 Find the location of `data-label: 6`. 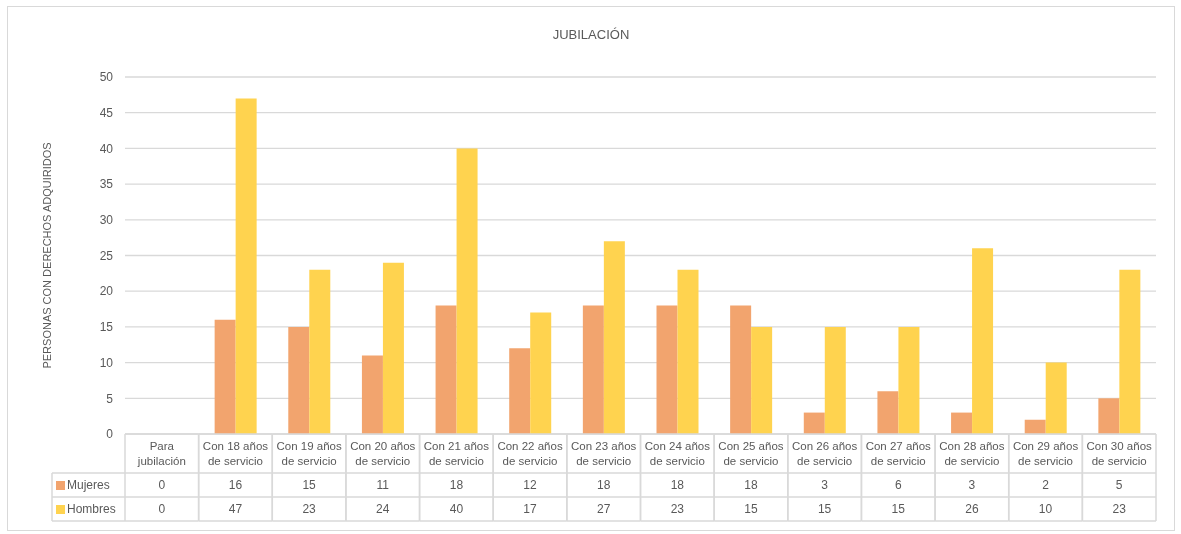

data-label: 6 is located at coordinates (898, 485).